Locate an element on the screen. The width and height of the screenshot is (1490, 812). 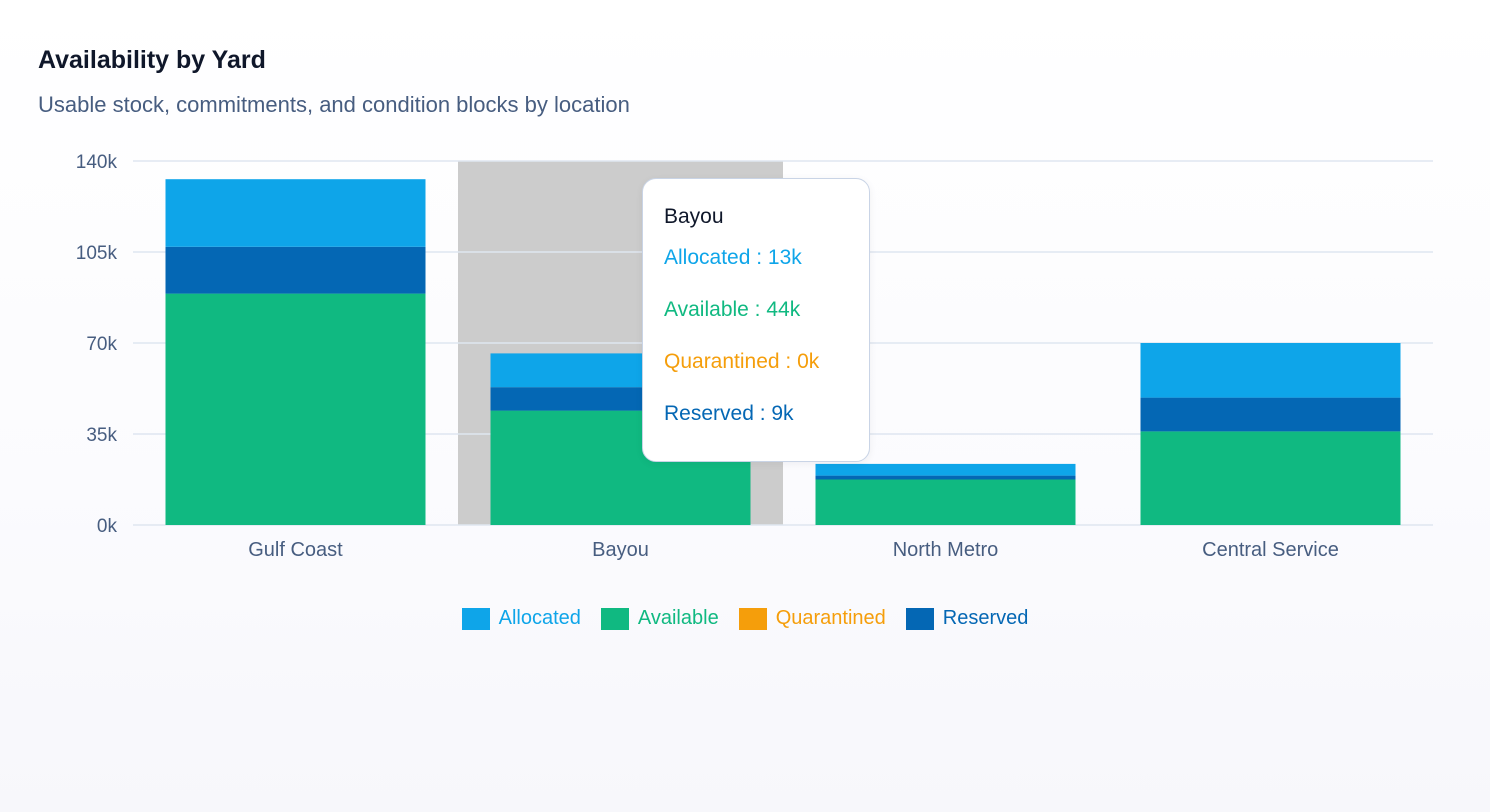
legend-swatch-reserved is located at coordinates (919, 618).